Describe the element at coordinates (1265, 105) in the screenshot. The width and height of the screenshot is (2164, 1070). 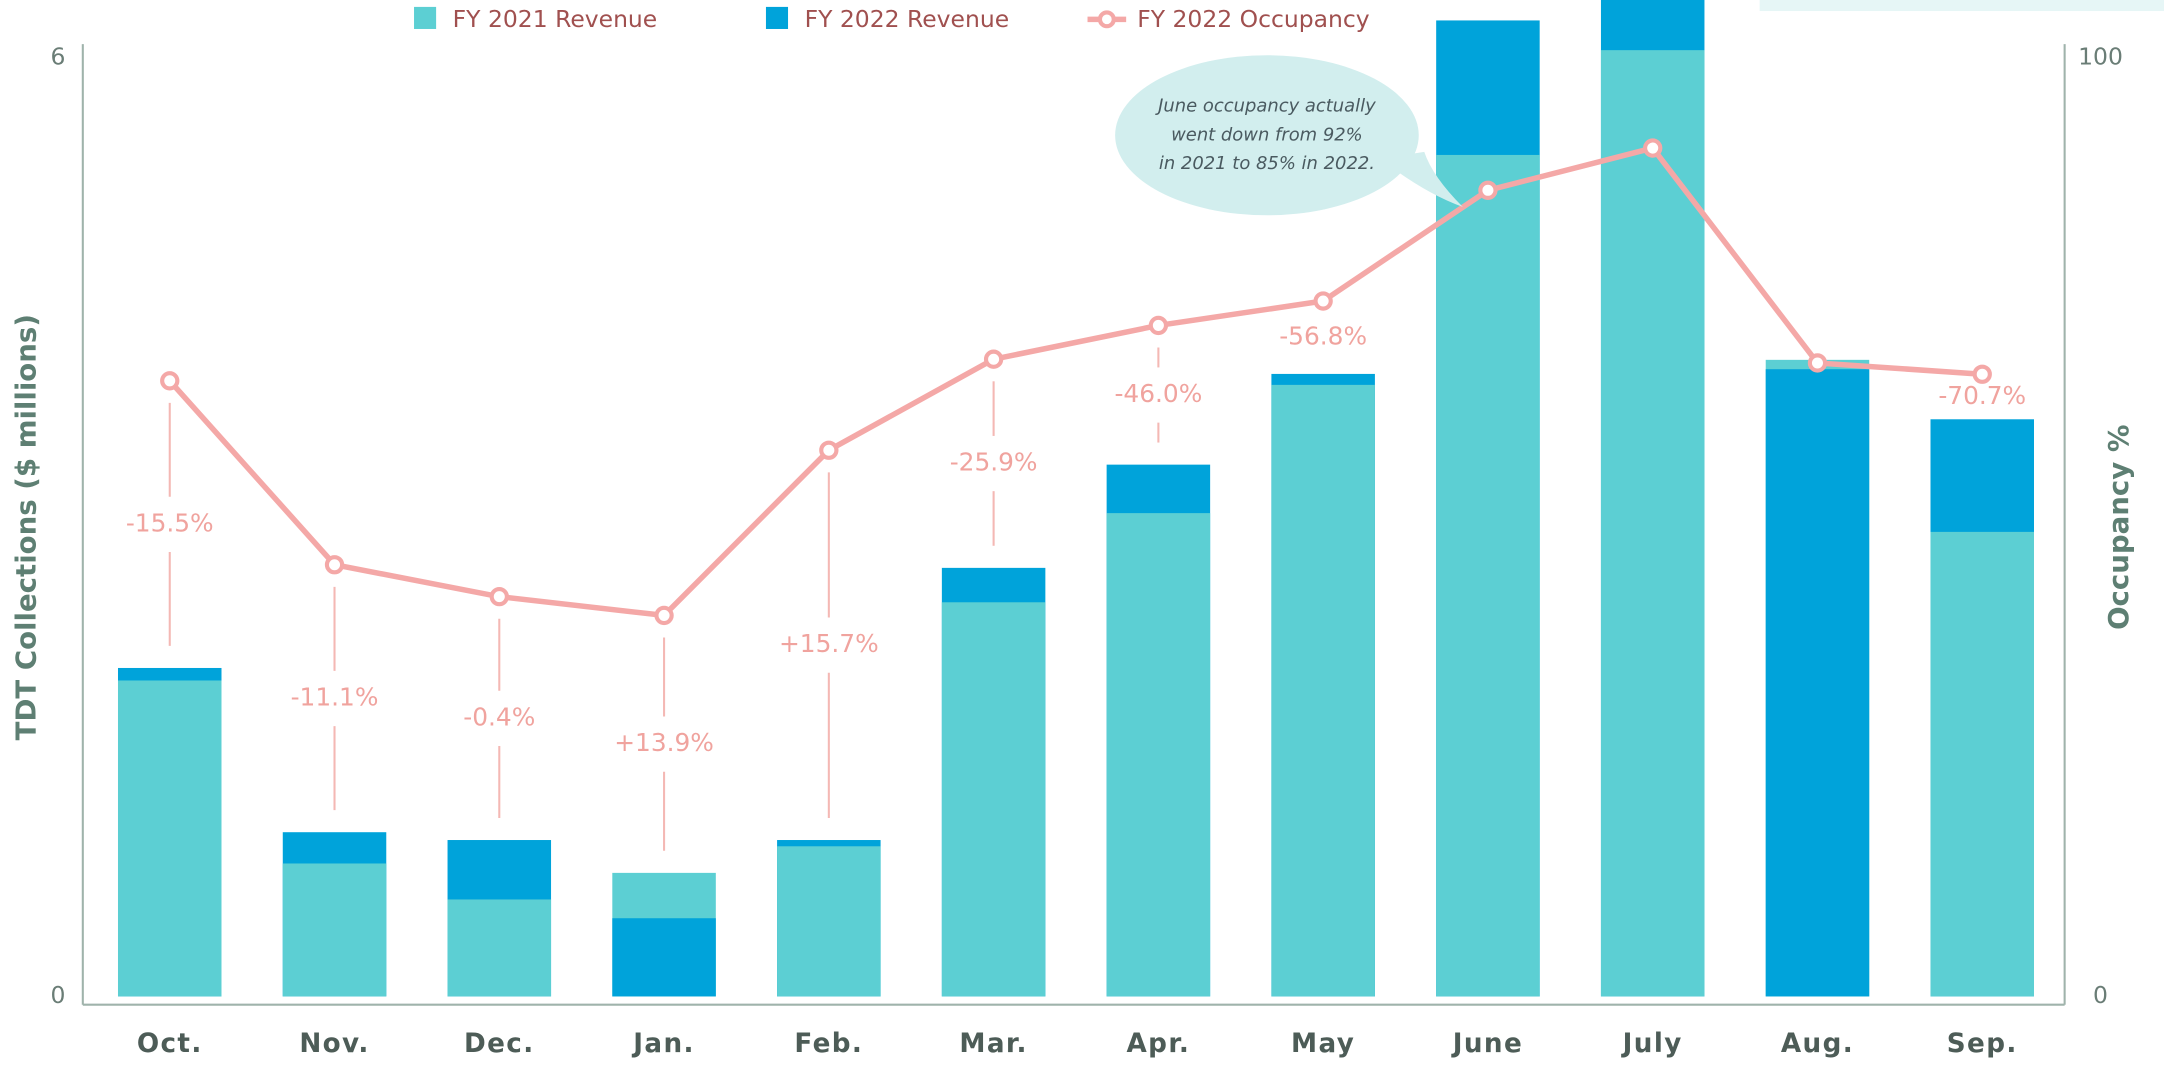
I see `note-text: June occupancy actually` at that location.